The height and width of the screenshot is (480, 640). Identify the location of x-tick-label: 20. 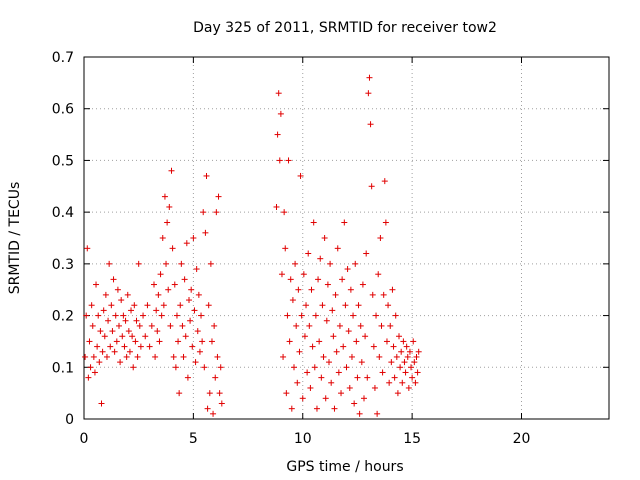
(522, 439).